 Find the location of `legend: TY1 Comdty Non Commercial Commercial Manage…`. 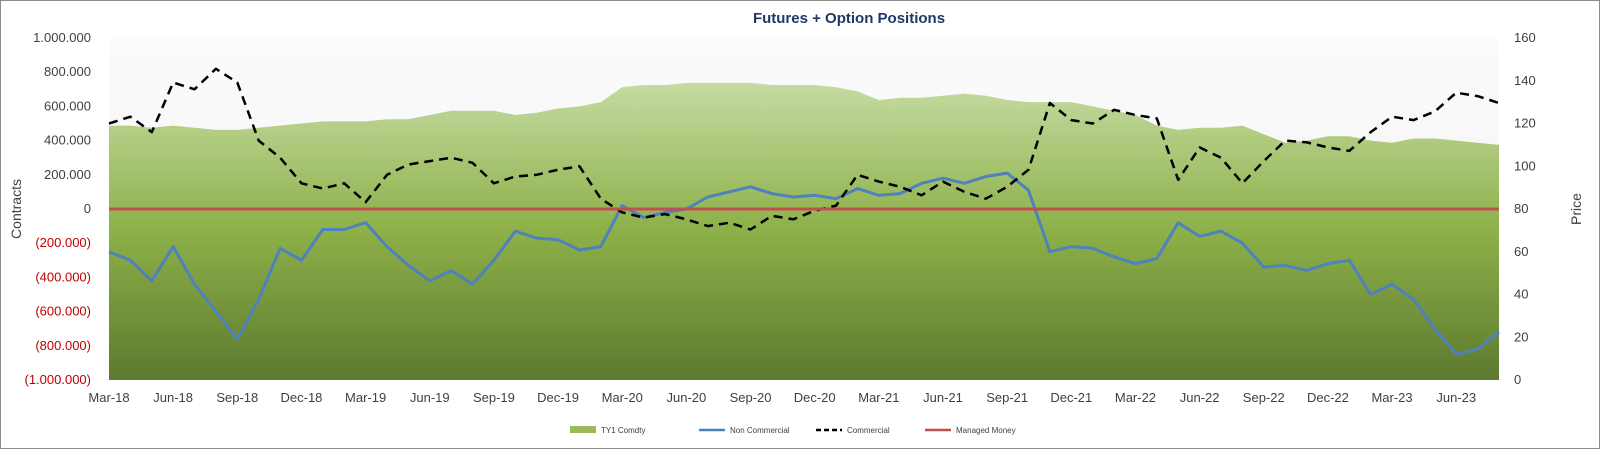

legend: TY1 Comdty Non Commercial Commercial Manage… is located at coordinates (793, 430).